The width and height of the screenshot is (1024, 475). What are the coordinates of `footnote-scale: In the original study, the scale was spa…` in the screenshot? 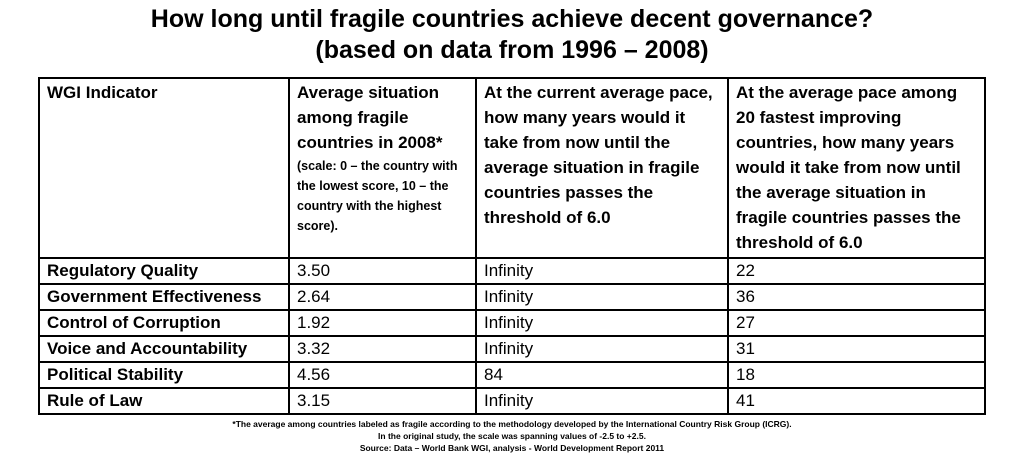 It's located at (512, 436).